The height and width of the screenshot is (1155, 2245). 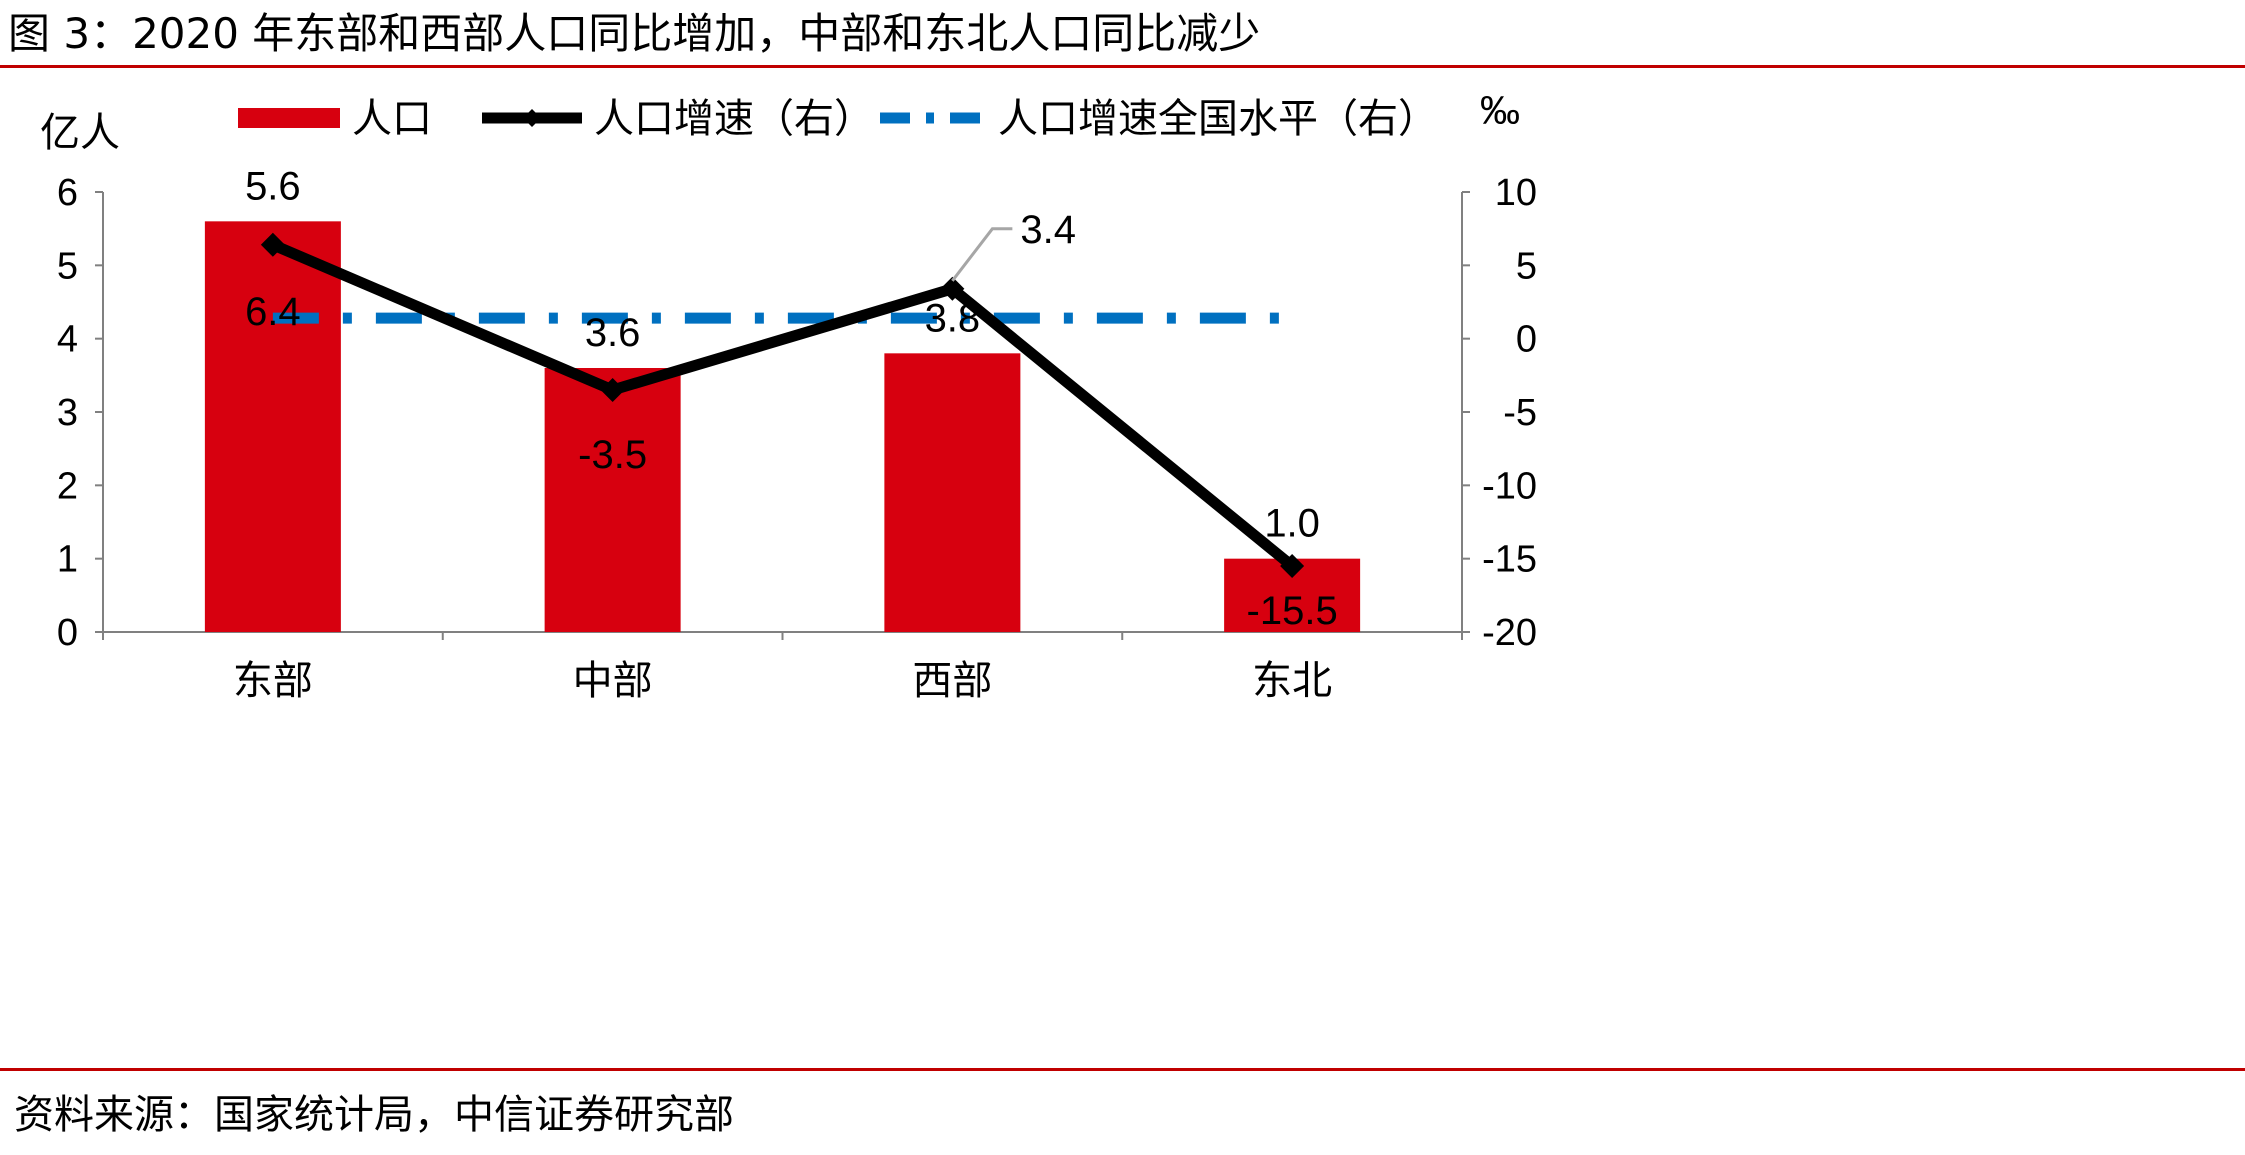 I want to click on left-tick-label: 4, so click(x=67, y=340).